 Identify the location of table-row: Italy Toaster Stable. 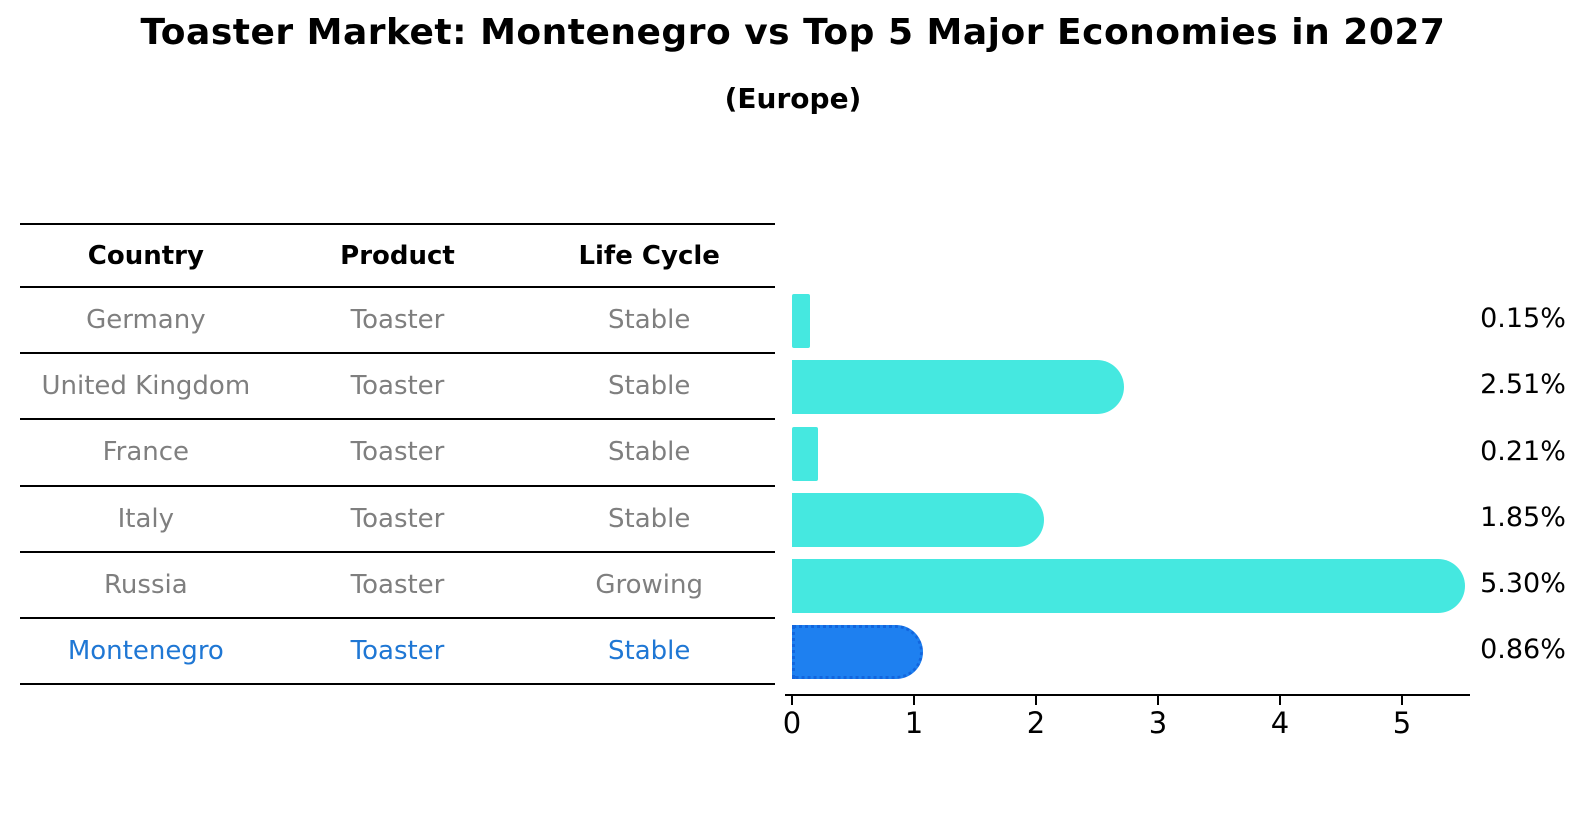
(397, 520).